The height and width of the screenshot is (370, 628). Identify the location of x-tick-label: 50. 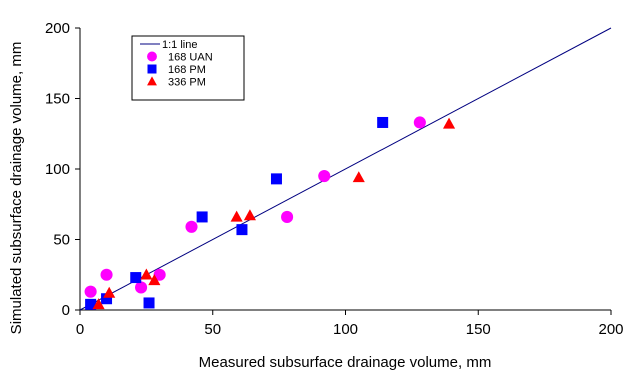
(212, 329).